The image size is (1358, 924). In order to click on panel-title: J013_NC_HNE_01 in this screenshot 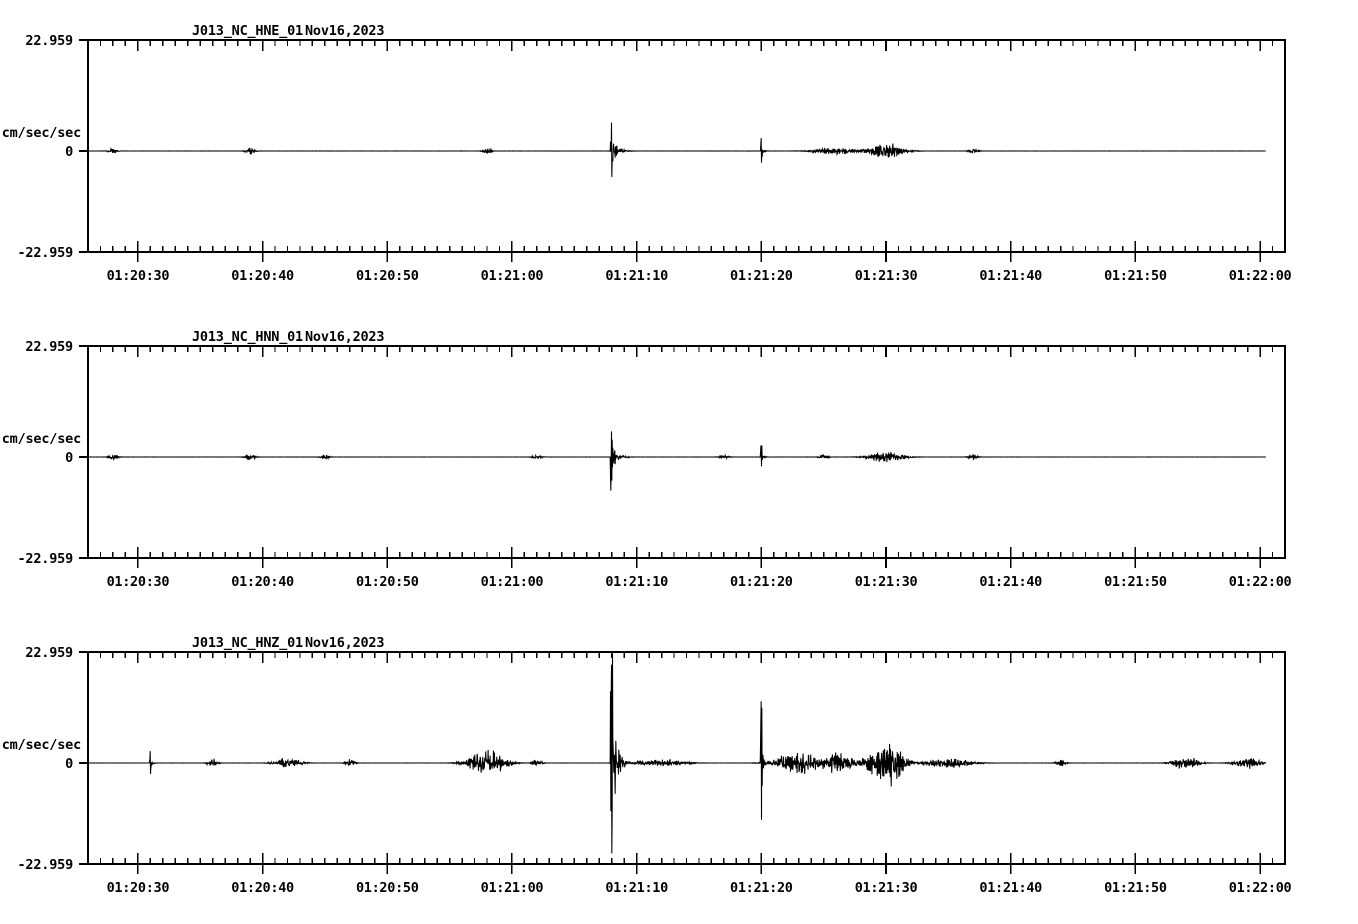, I will do `click(247, 31)`.